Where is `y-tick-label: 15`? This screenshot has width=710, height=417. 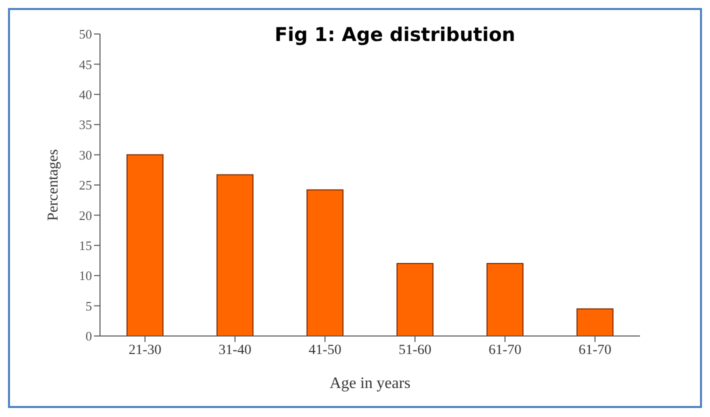
y-tick-label: 15 is located at coordinates (85, 246).